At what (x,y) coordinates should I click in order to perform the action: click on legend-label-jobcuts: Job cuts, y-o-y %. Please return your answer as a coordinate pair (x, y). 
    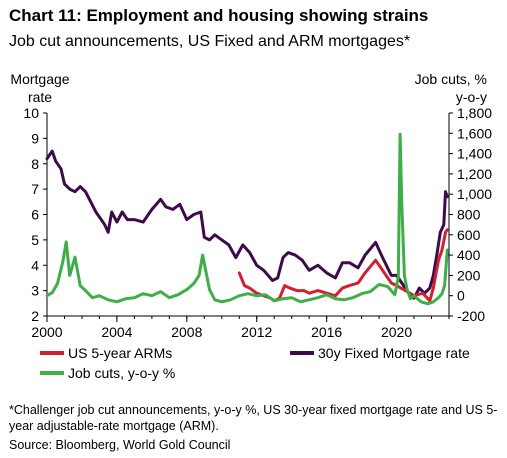
    Looking at the image, I should click on (121, 373).